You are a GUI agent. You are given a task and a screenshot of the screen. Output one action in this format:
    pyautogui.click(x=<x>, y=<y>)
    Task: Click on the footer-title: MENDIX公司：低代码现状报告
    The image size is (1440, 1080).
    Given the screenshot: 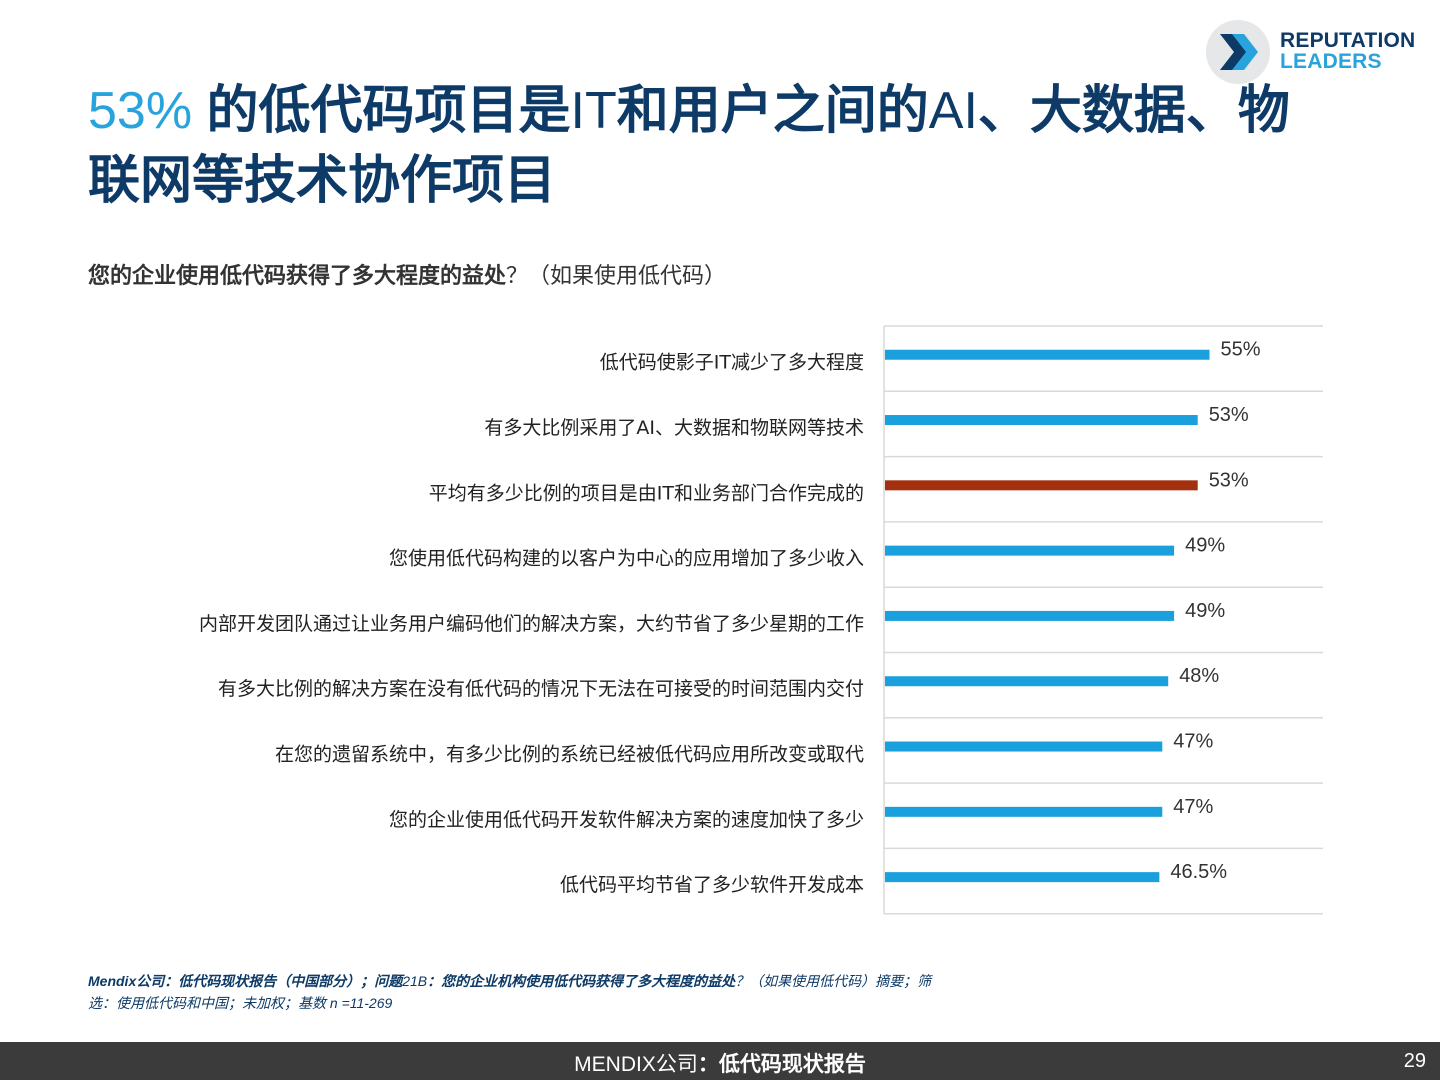 What is the action you would take?
    pyautogui.click(x=720, y=1064)
    